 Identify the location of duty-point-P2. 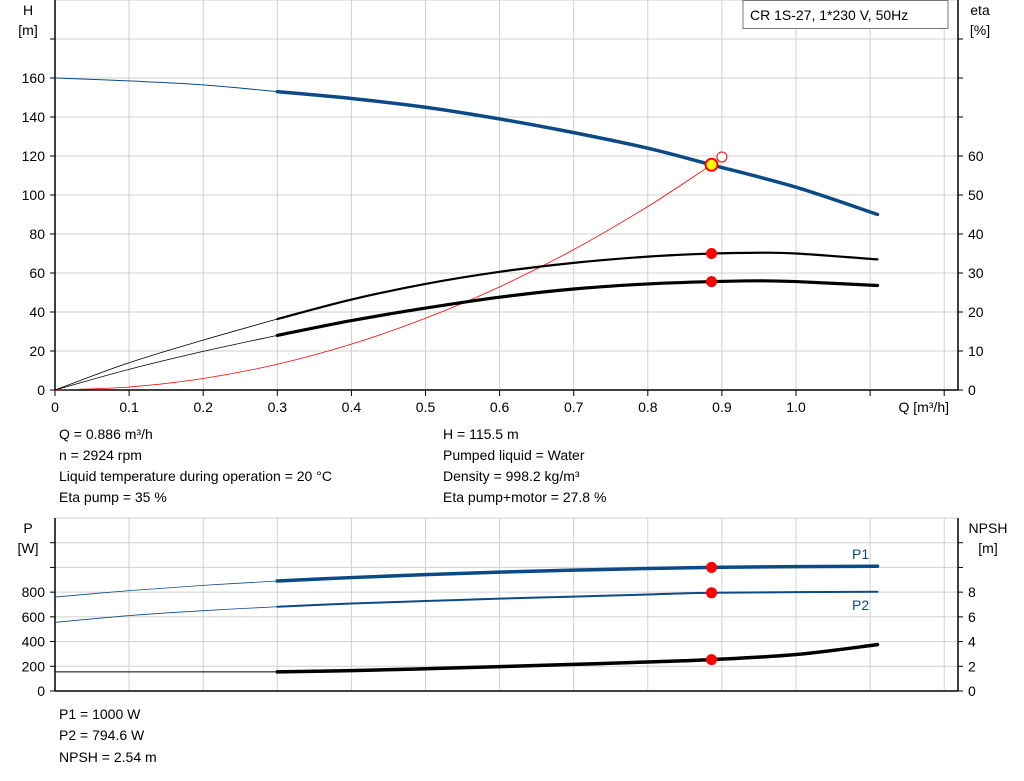
(712, 593).